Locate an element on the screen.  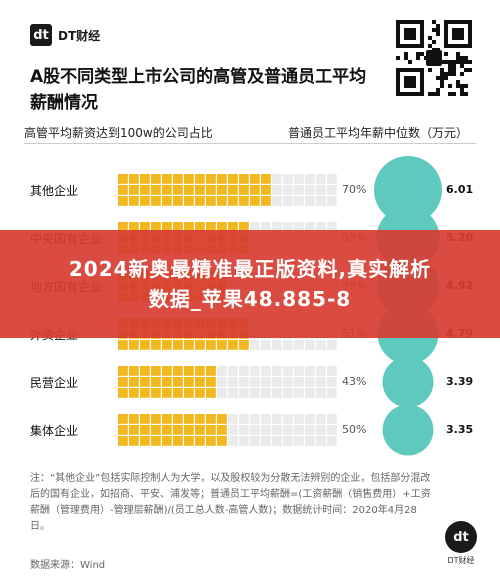
percent-label: 70% is located at coordinates (354, 189).